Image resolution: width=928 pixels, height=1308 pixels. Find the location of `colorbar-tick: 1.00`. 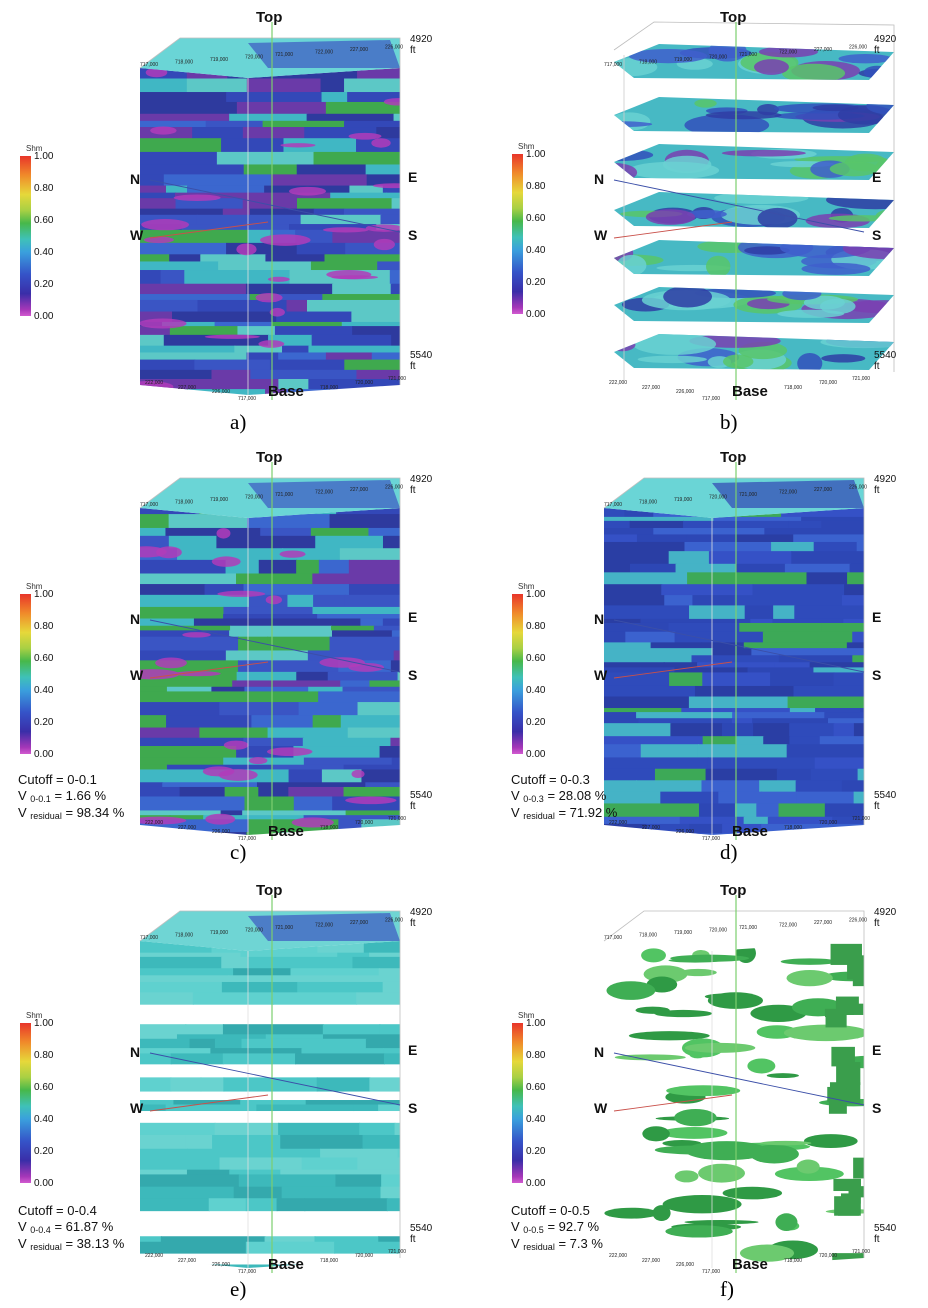

colorbar-tick: 1.00 is located at coordinates (536, 1023).